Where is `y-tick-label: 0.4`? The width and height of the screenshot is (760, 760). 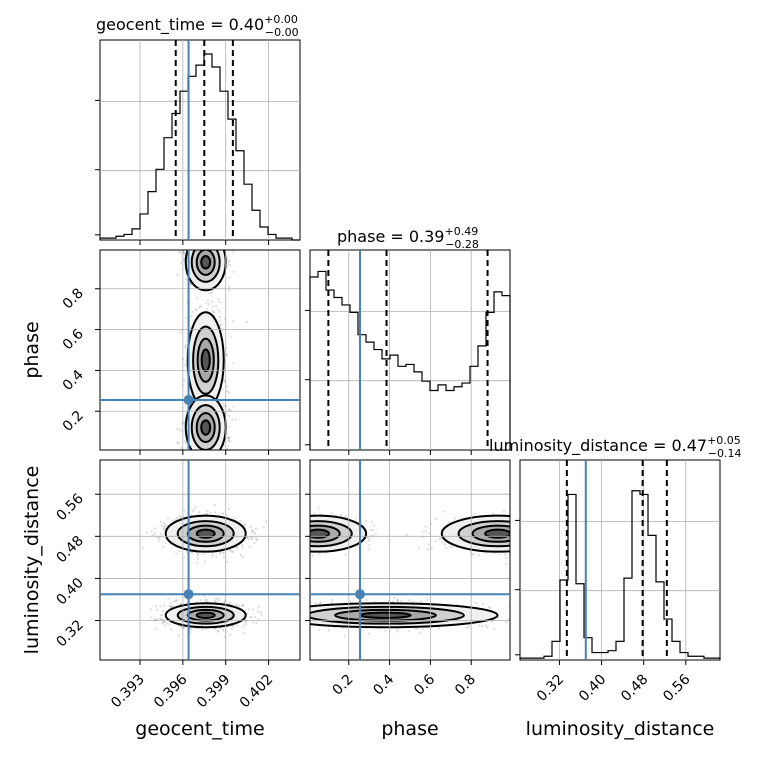 y-tick-label: 0.4 is located at coordinates (73, 380).